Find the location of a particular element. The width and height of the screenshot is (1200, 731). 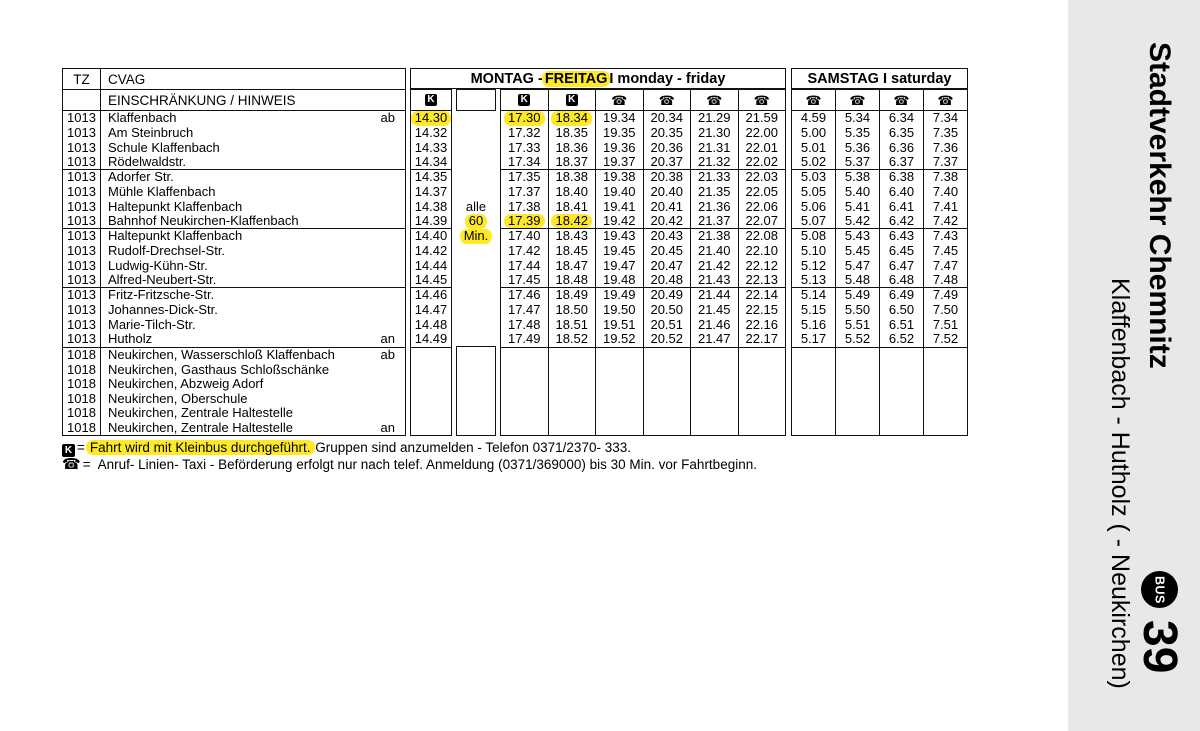

station-name-cell: Neukirchen, Abzweig Adorf is located at coordinates (186, 383).